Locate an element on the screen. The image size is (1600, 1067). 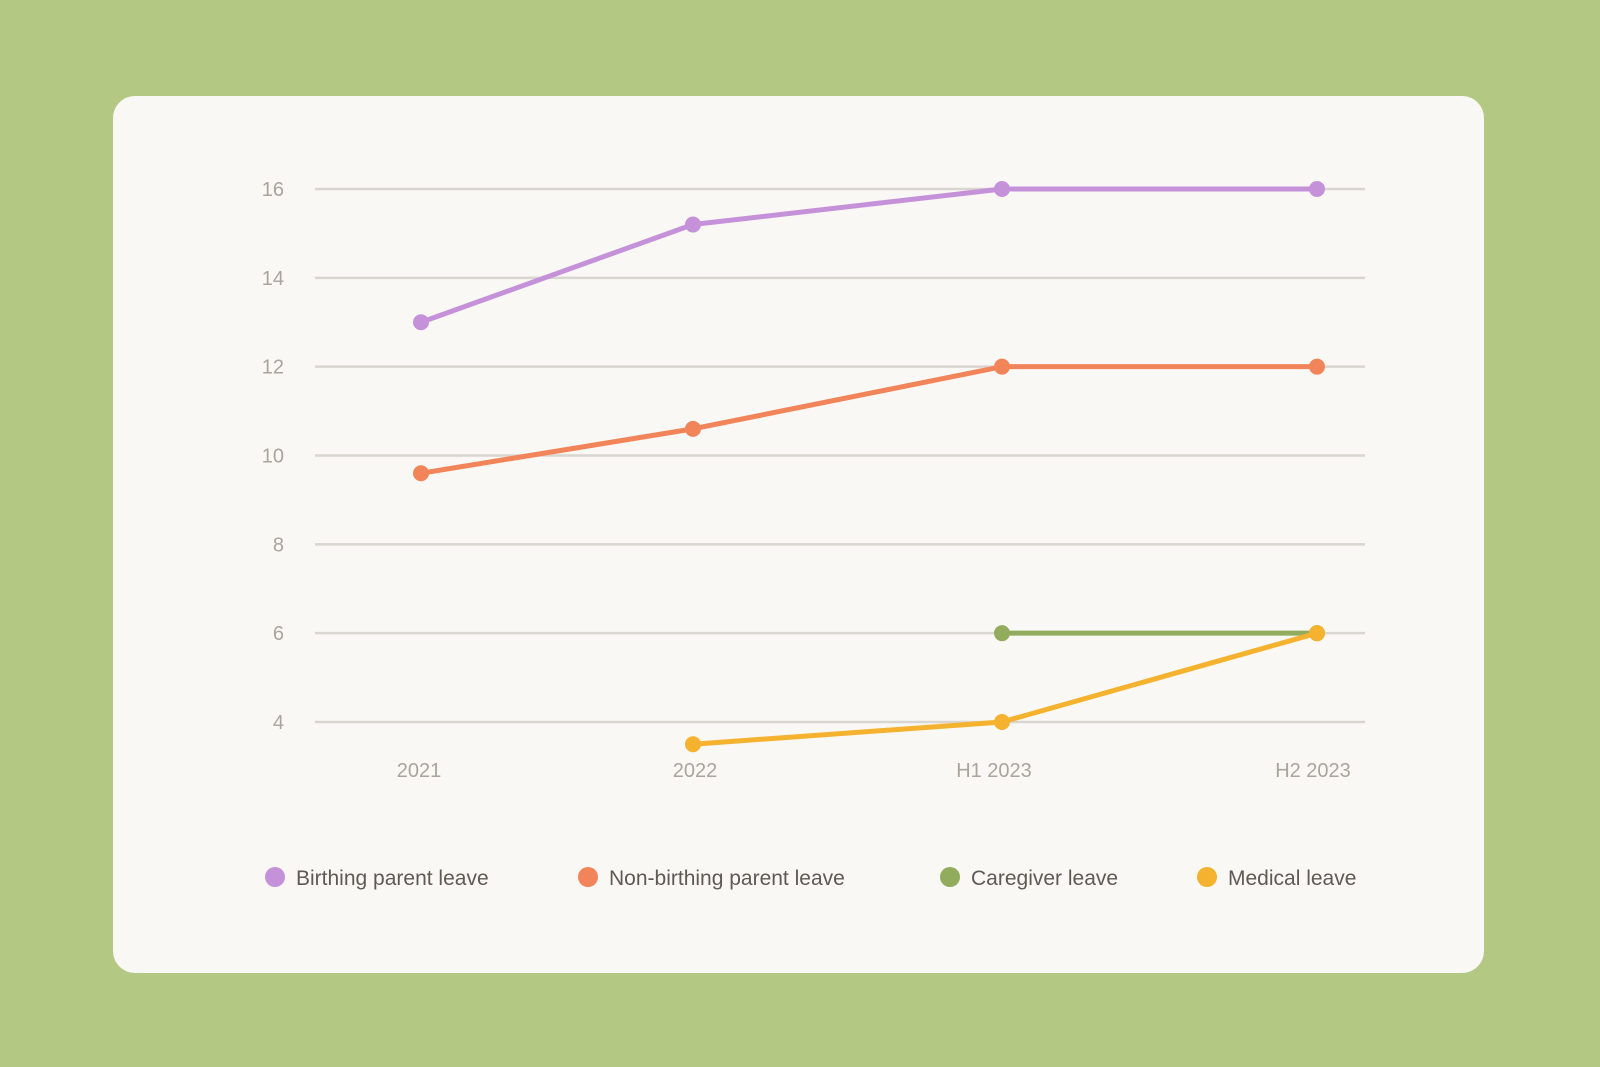
x-tick-label: 2022 is located at coordinates (695, 771).